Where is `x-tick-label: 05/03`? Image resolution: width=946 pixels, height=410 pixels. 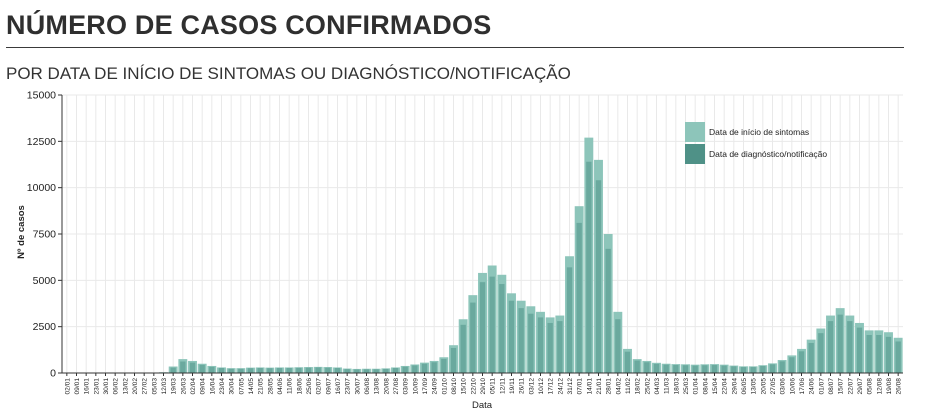 x-tick-label: 05/03 is located at coordinates (154, 386).